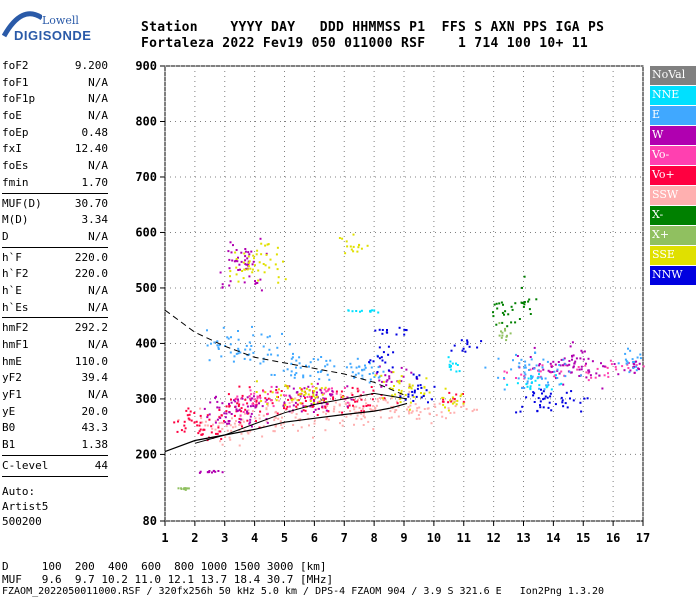 This screenshot has width=700, height=600. Describe the element at coordinates (55, 237) in the screenshot. I see `param-row: D N/A` at that location.